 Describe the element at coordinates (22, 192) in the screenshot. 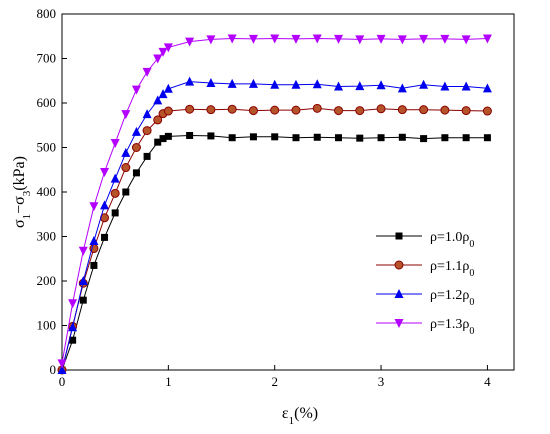

I see `y-axis-label: σ1−σ3(kPa)` at that location.